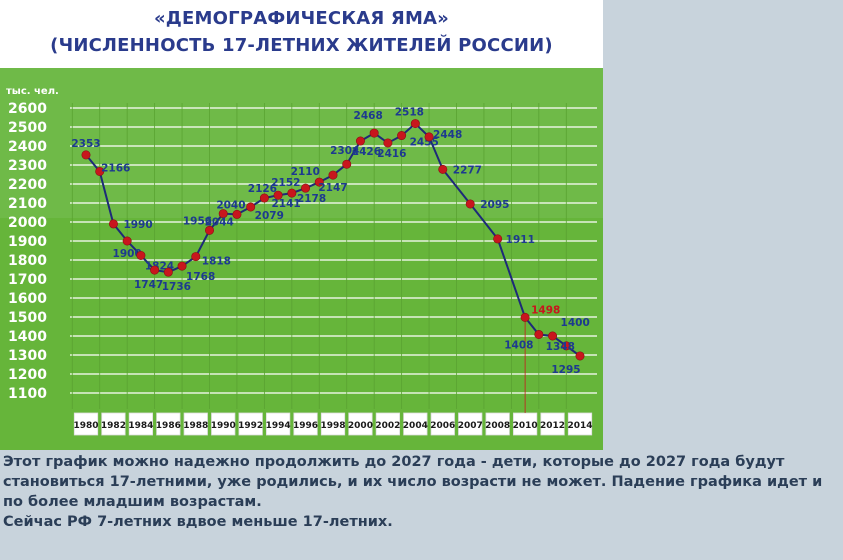 Image resolution: width=843 pixels, height=560 pixels. I want to click on data-point-2010, so click(525, 317).